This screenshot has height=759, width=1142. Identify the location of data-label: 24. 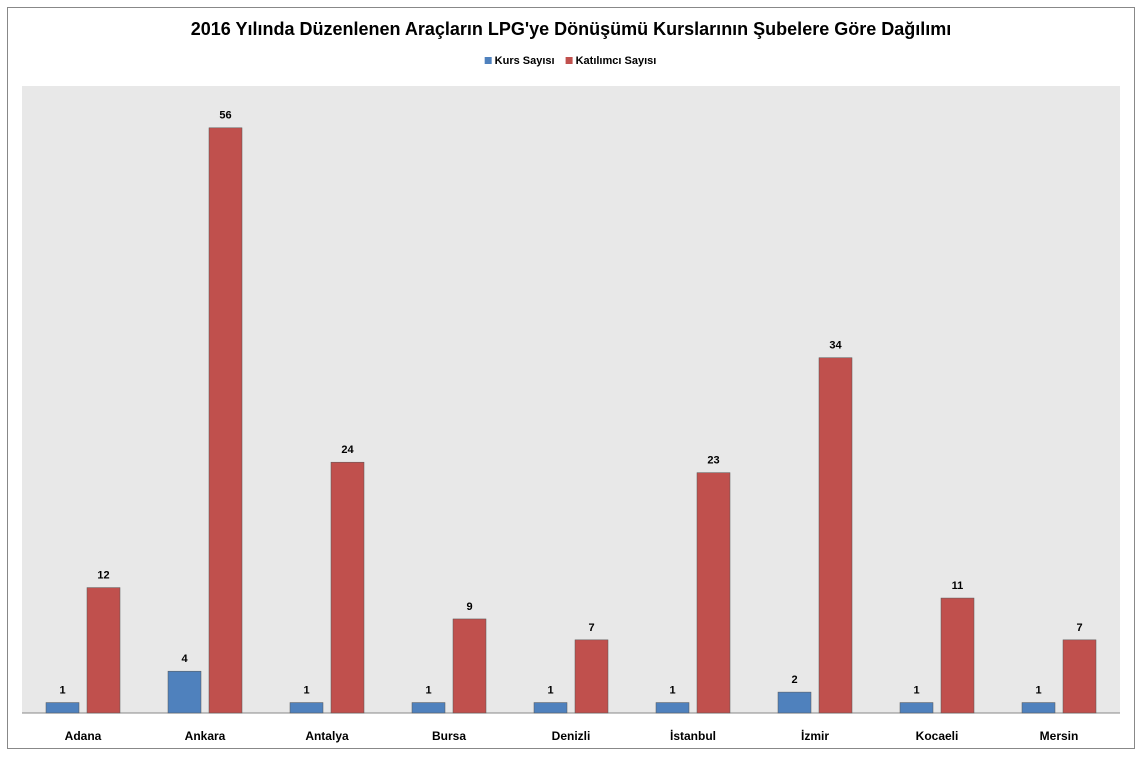
(347, 450).